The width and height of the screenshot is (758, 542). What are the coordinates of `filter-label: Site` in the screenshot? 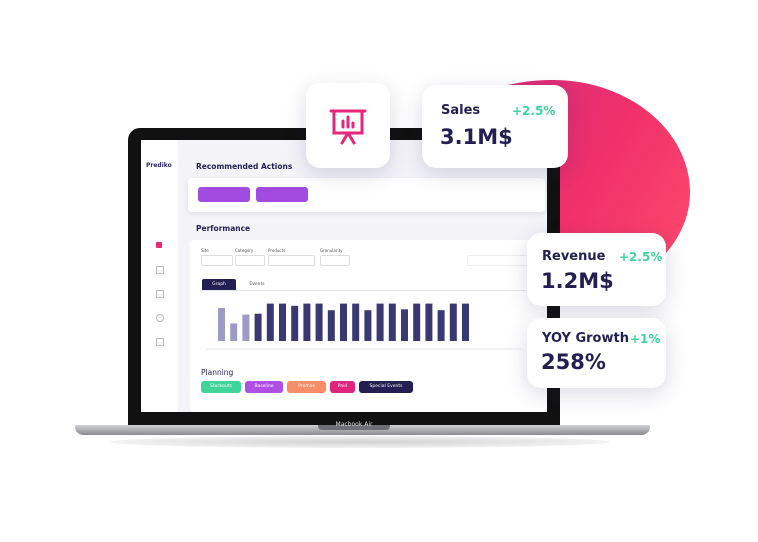 It's located at (205, 250).